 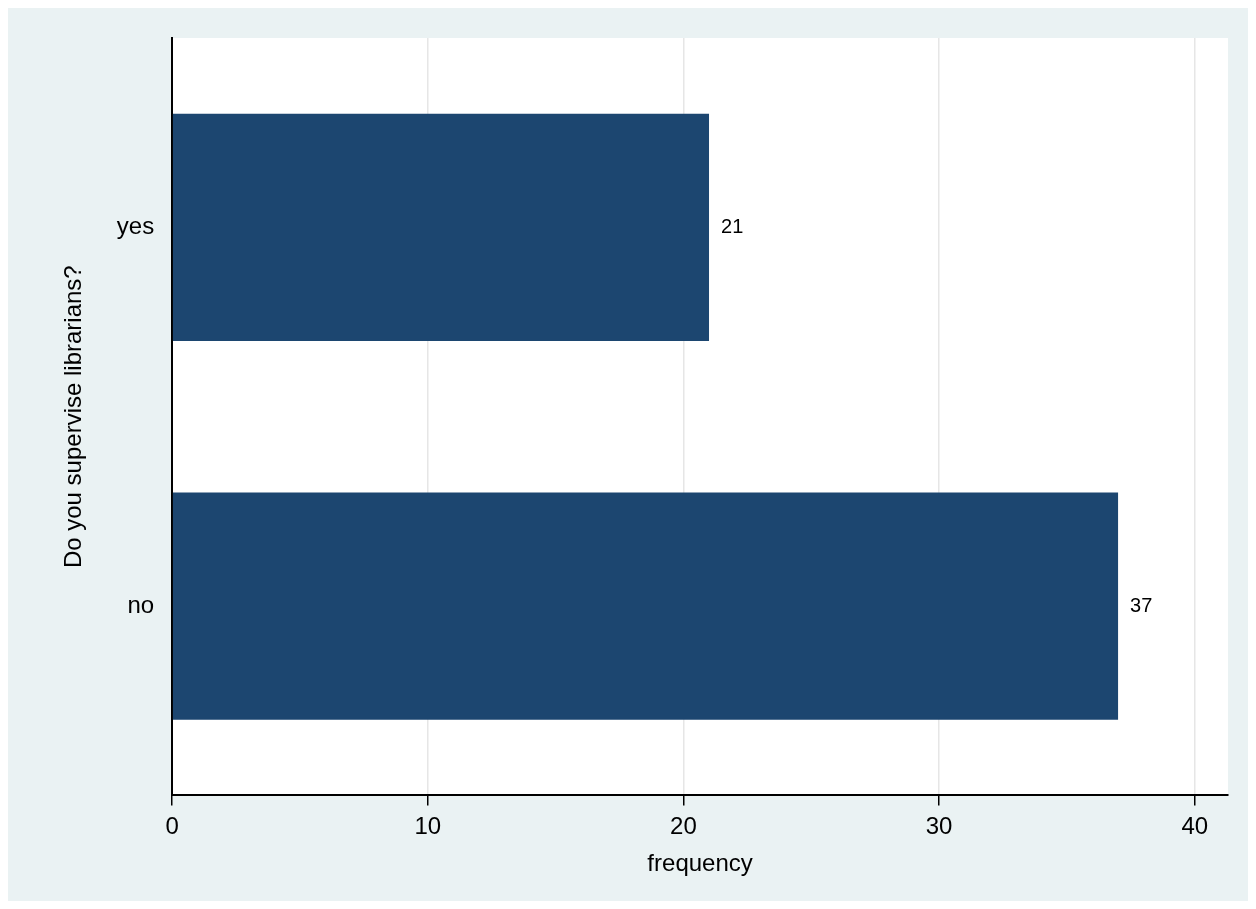 What do you see at coordinates (700, 863) in the screenshot?
I see `x-axis-title: frequency` at bounding box center [700, 863].